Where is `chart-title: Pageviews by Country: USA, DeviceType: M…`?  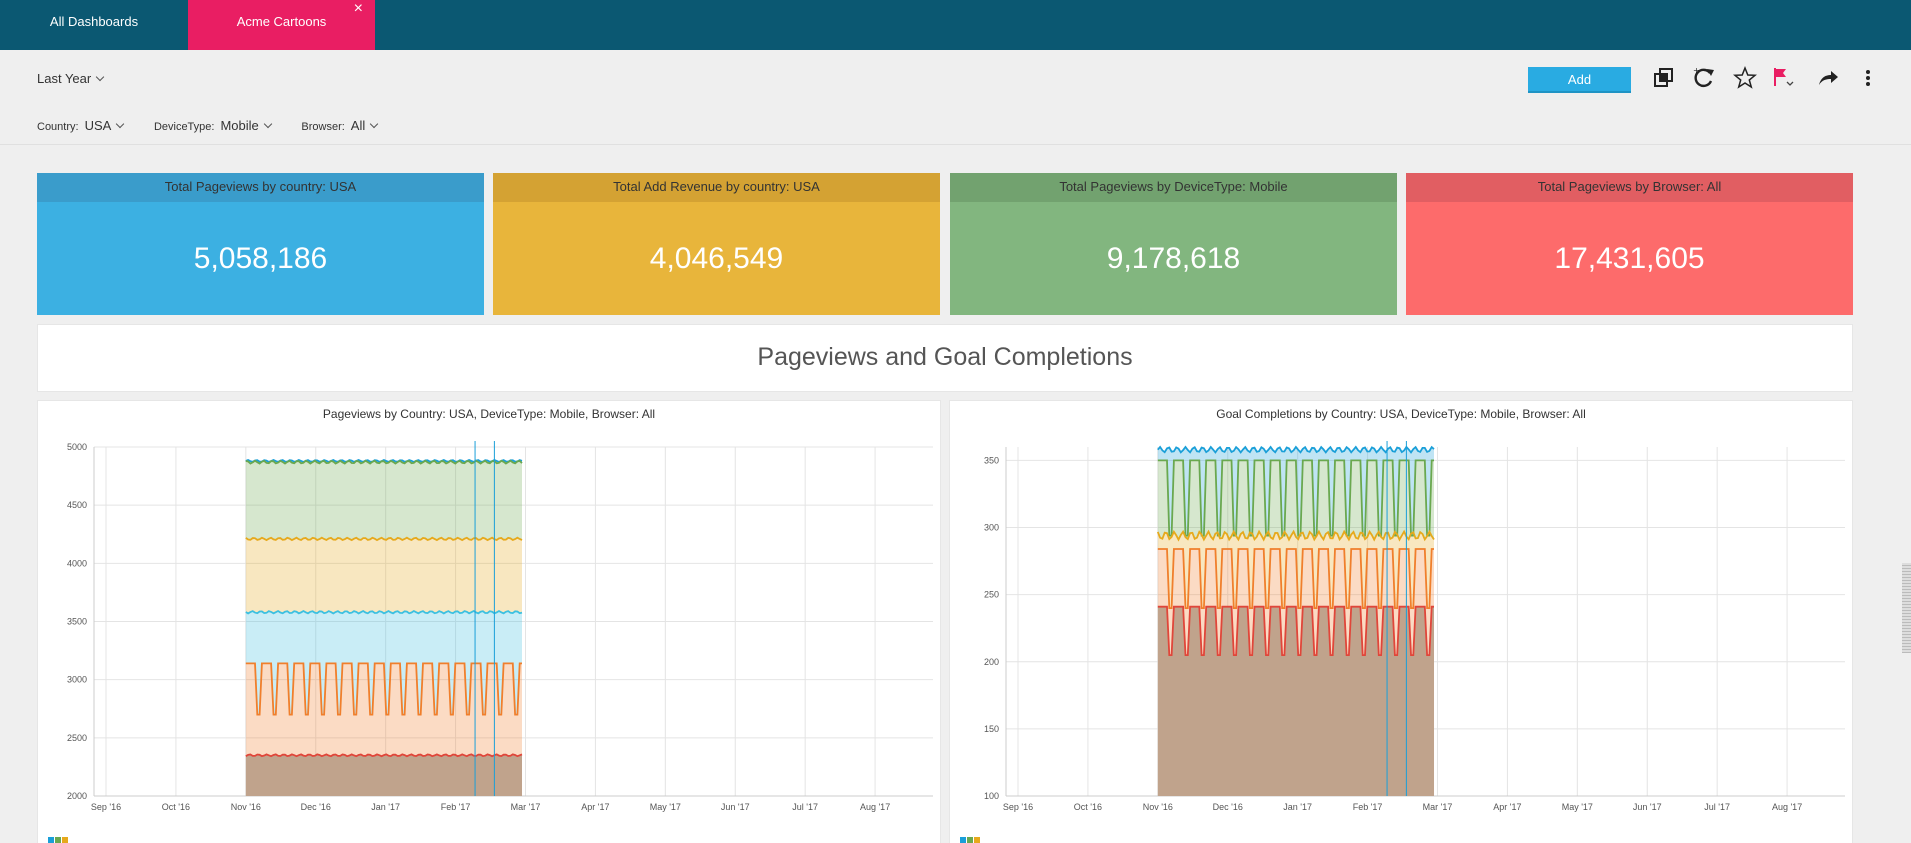 chart-title: Pageviews by Country: USA, DeviceType: M… is located at coordinates (489, 414).